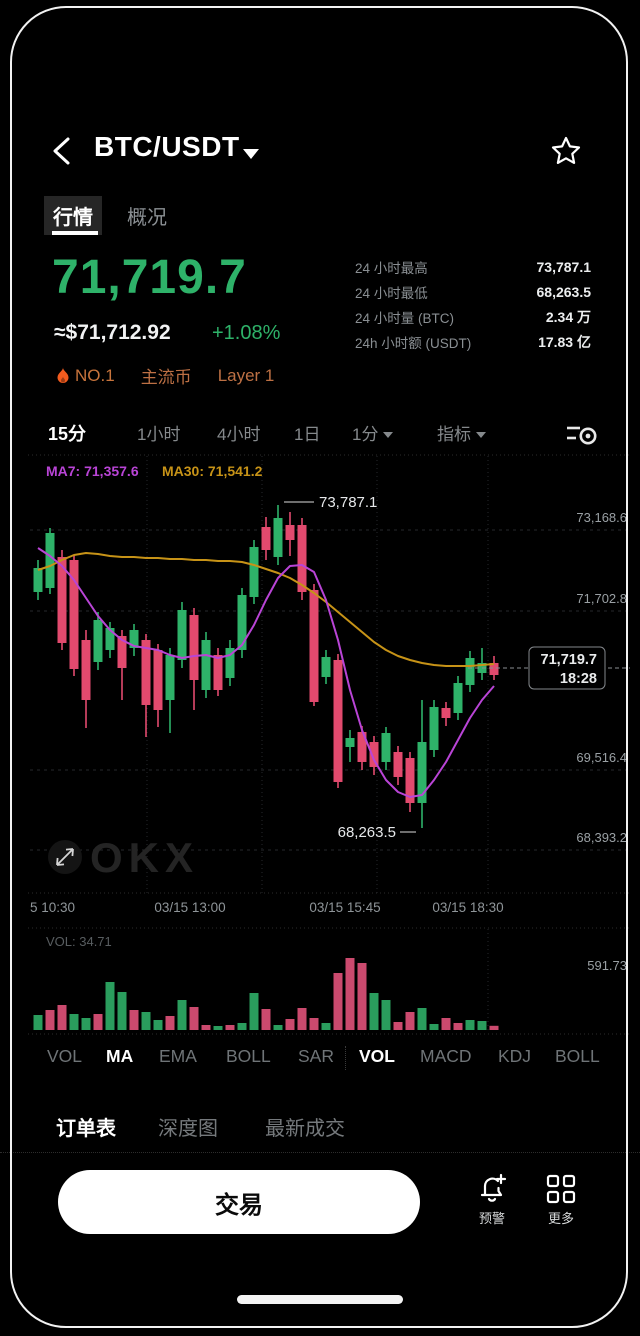 This screenshot has height=1336, width=640. Describe the element at coordinates (493, 1187) in the screenshot. I see `alert-bell-plus-icon` at that location.